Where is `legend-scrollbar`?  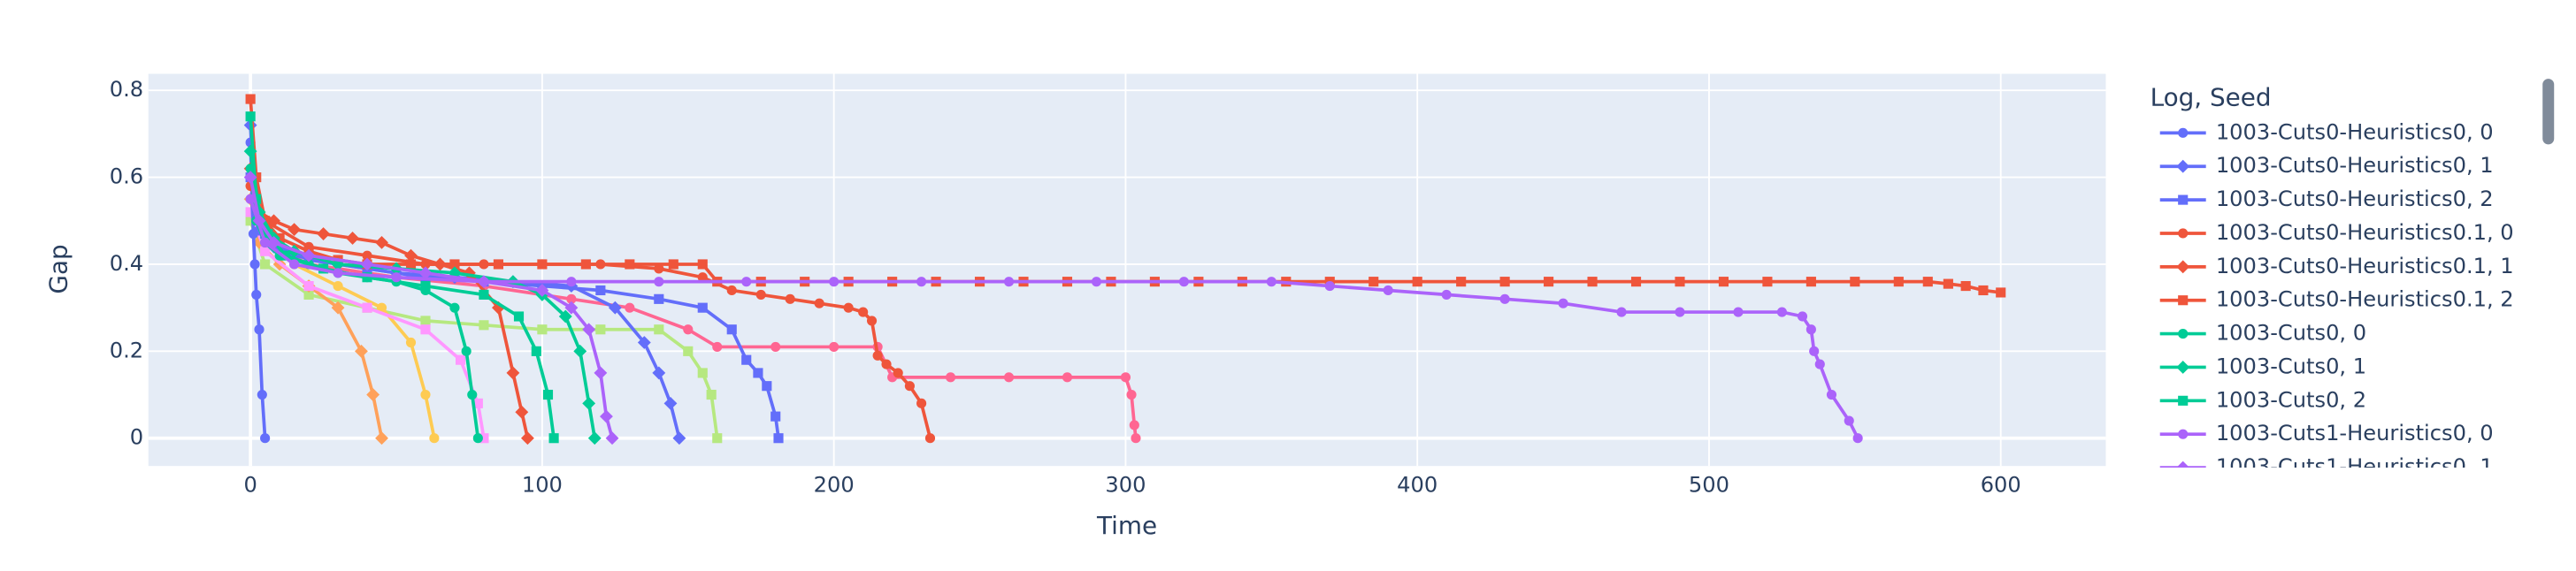
legend-scrollbar is located at coordinates (2548, 112).